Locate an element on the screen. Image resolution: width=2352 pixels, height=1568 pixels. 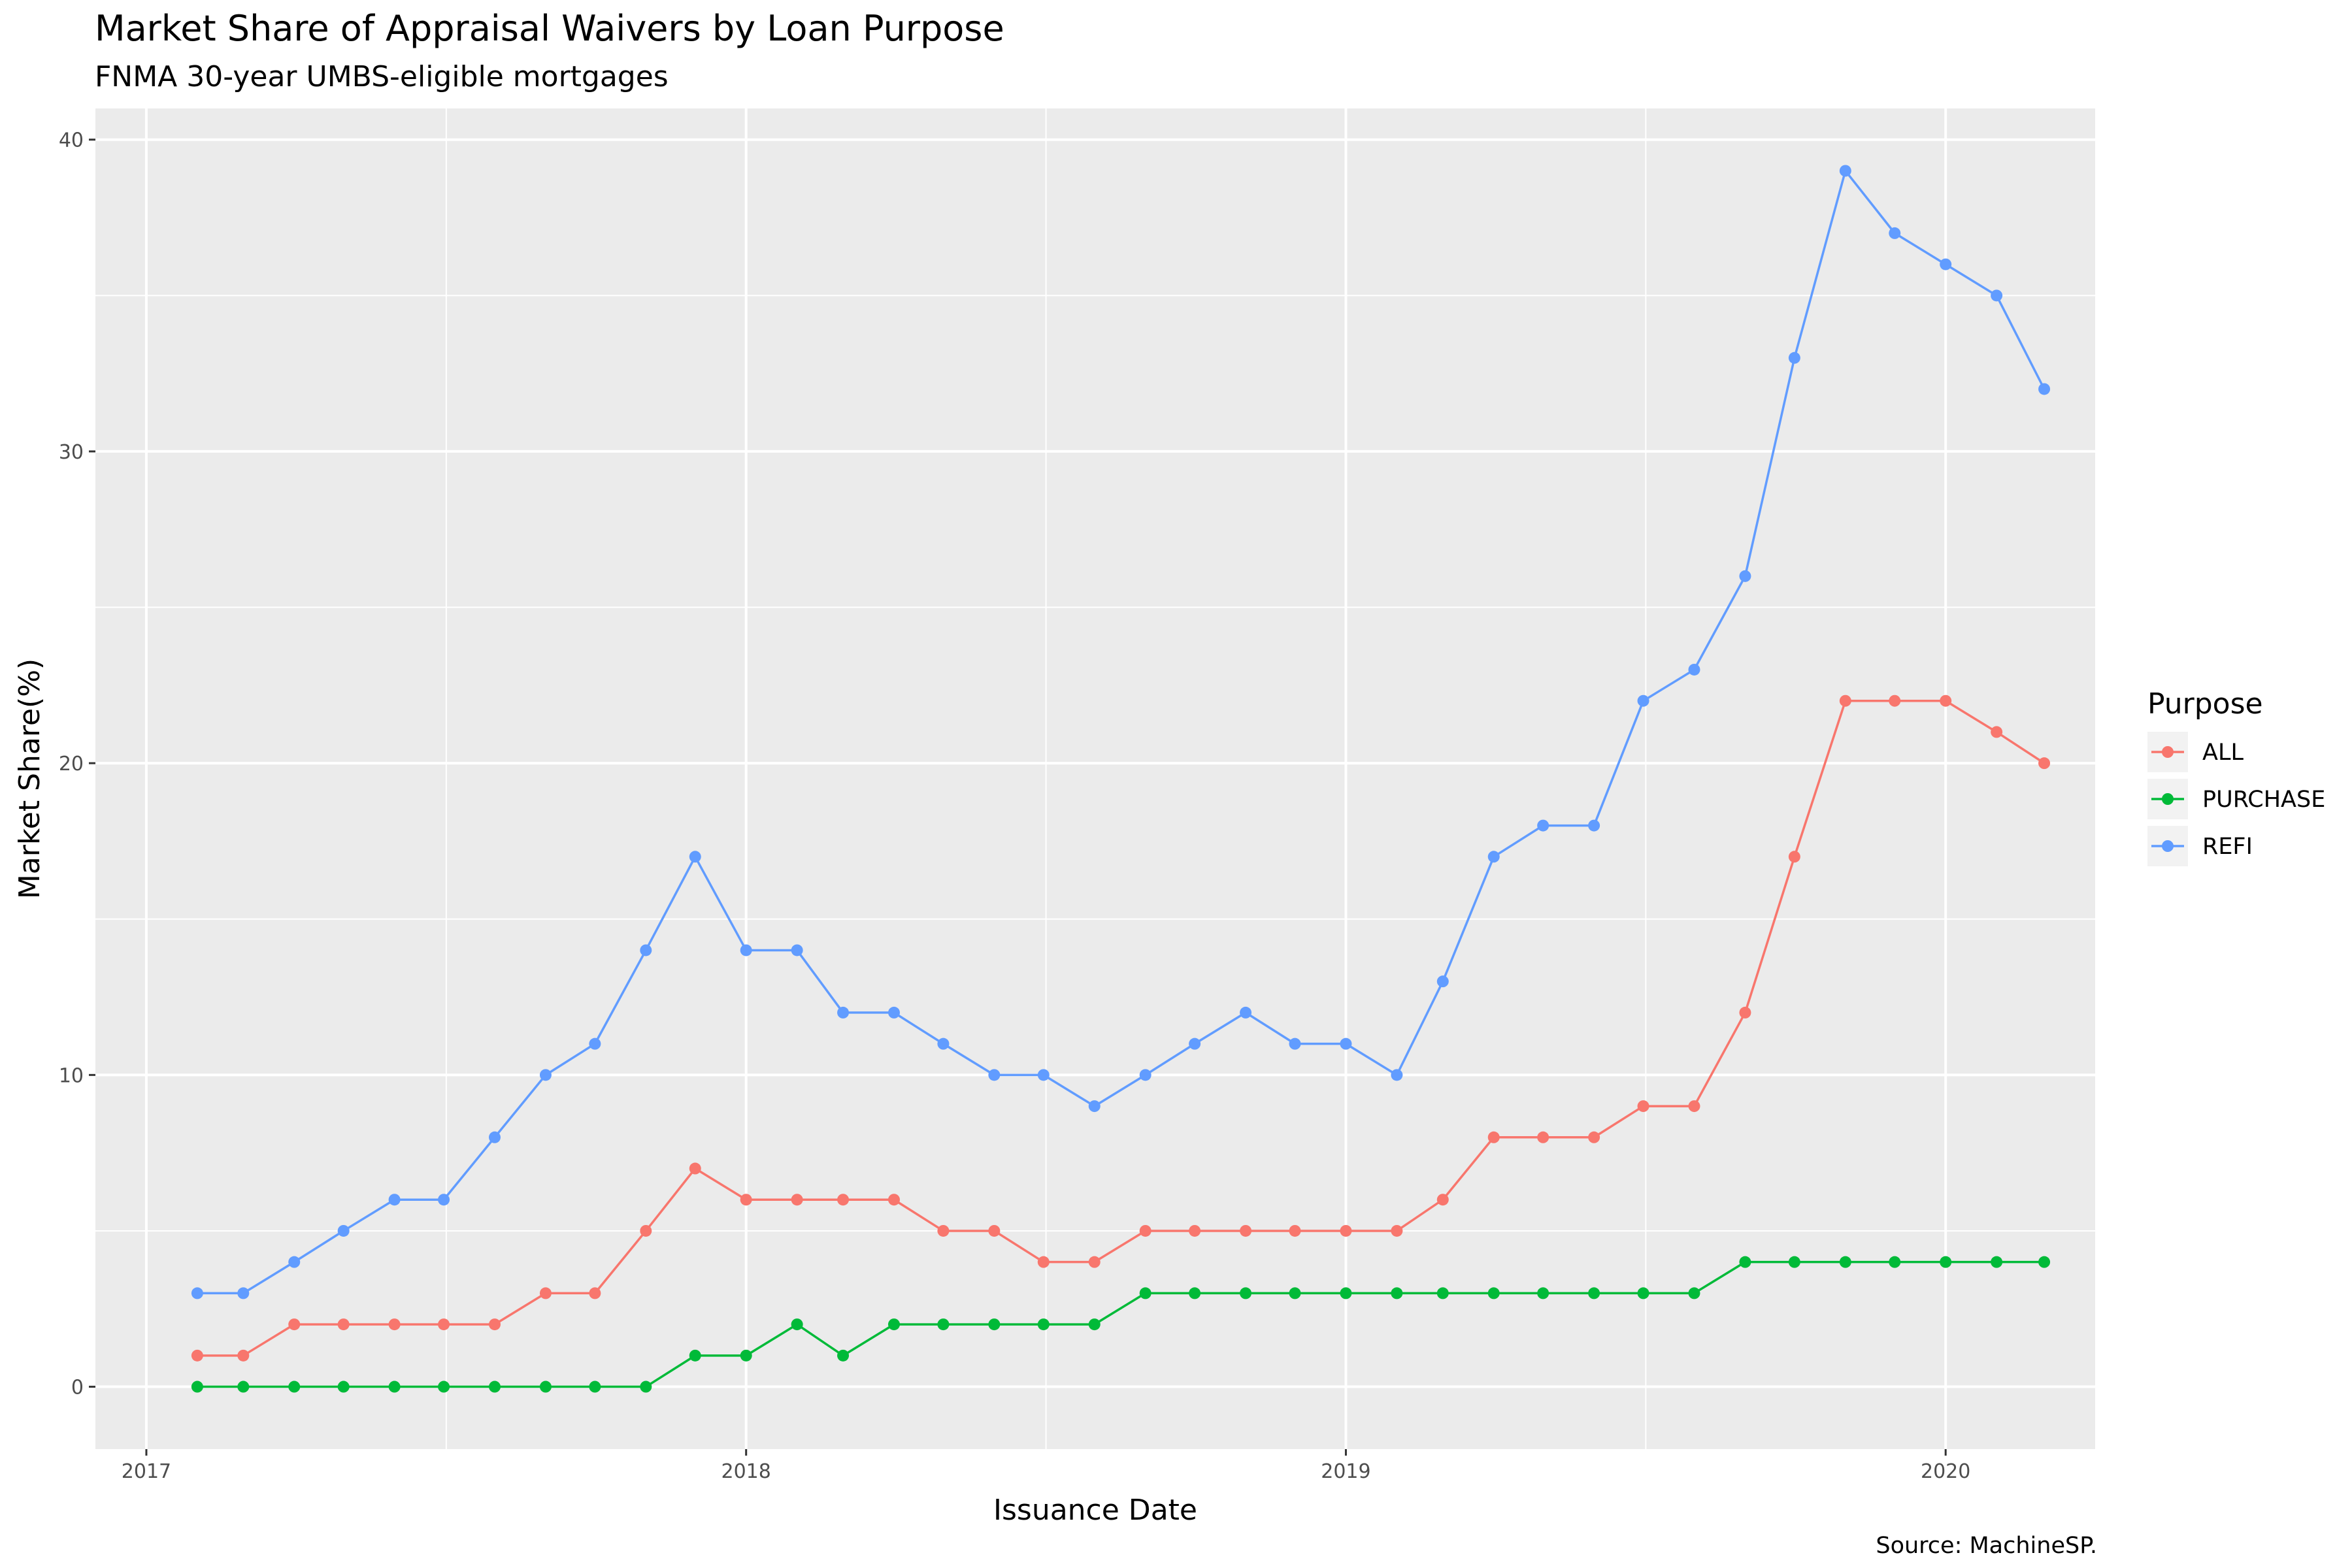
y-axis-title: Market Share(%) is located at coordinates (29, 779).